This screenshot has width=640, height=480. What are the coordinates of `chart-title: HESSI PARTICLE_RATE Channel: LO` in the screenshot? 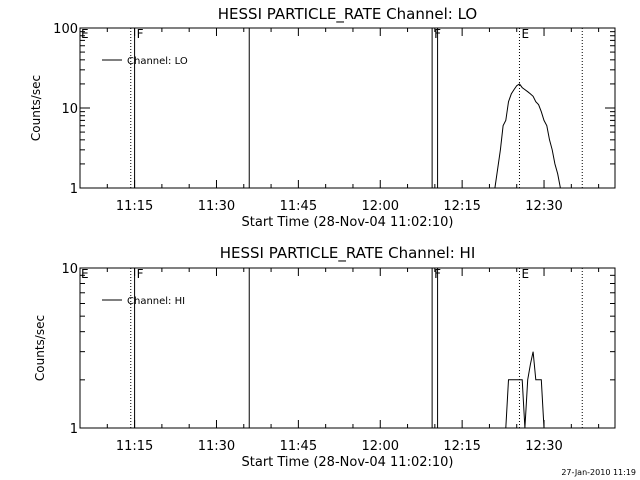 It's located at (347, 14).